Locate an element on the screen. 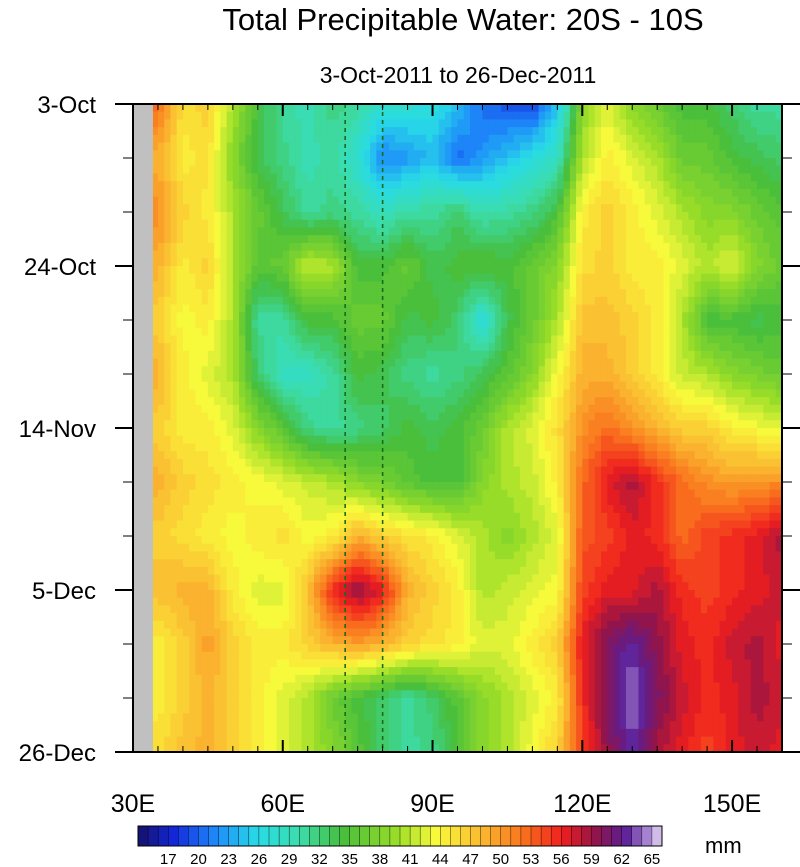 This screenshot has width=800, height=867. colorbar: 17 20 23 26 29 32 35 38 41 44 47 50 53 56 59 62 65 is located at coordinates (400, 846).